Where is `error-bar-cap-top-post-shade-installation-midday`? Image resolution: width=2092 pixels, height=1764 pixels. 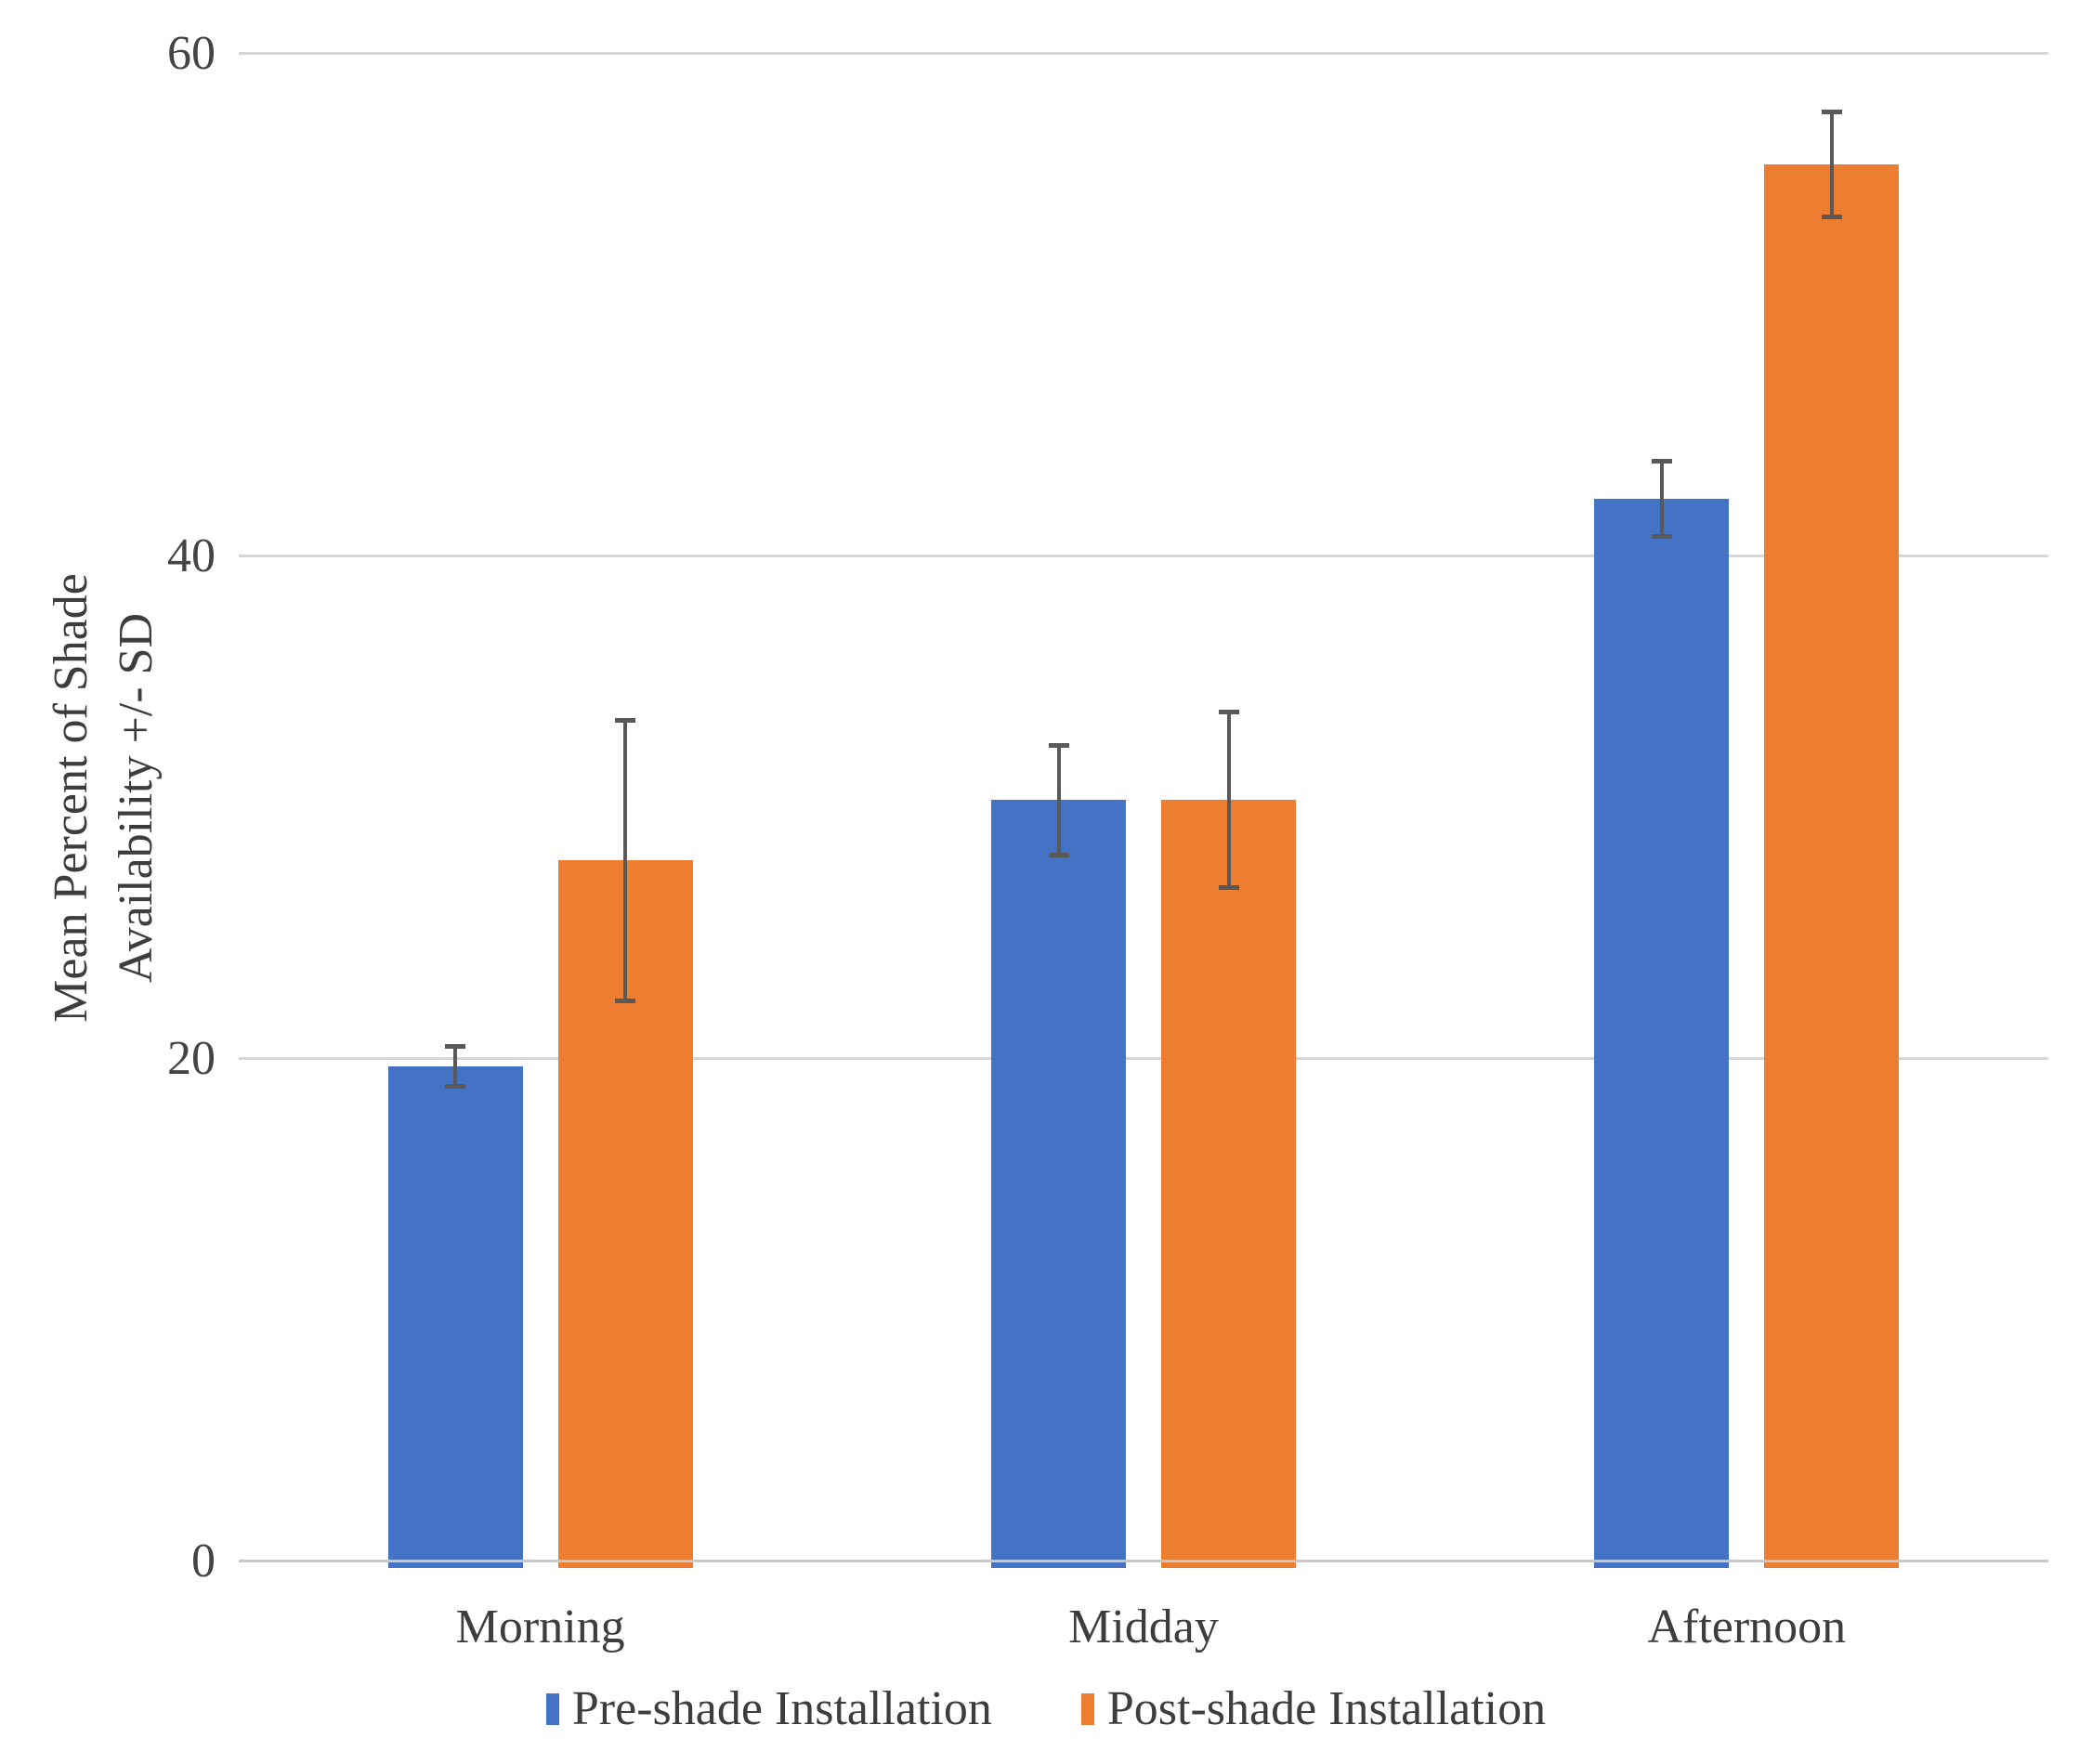 error-bar-cap-top-post-shade-installation-midday is located at coordinates (1228, 712).